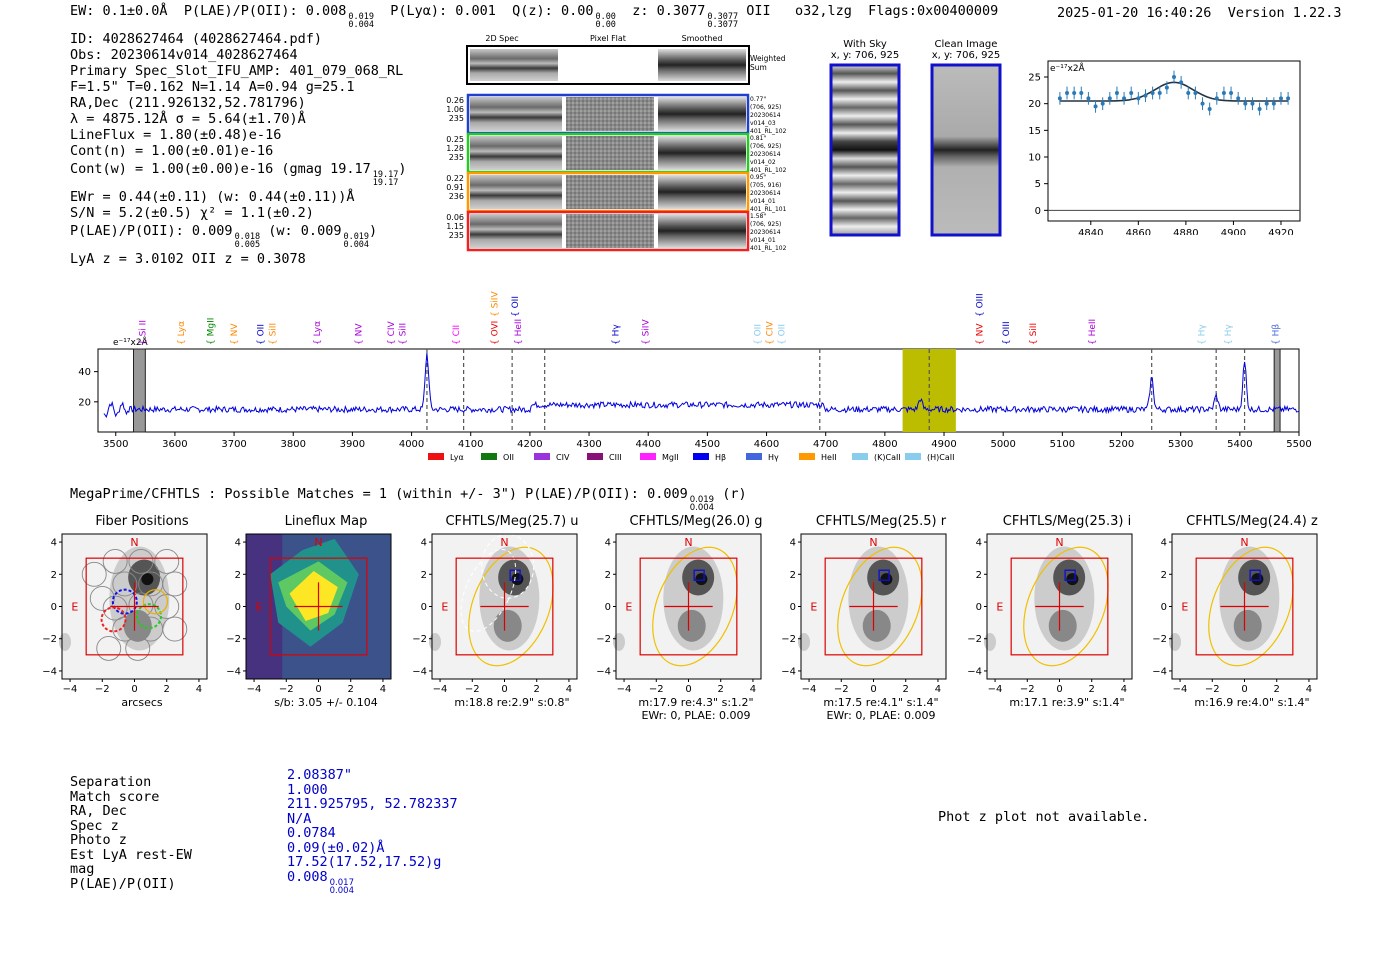 The image size is (1400, 953). Describe the element at coordinates (1067, 521) in the screenshot. I see `panel-title: CFHTLS/Meg(25.3) i` at that location.